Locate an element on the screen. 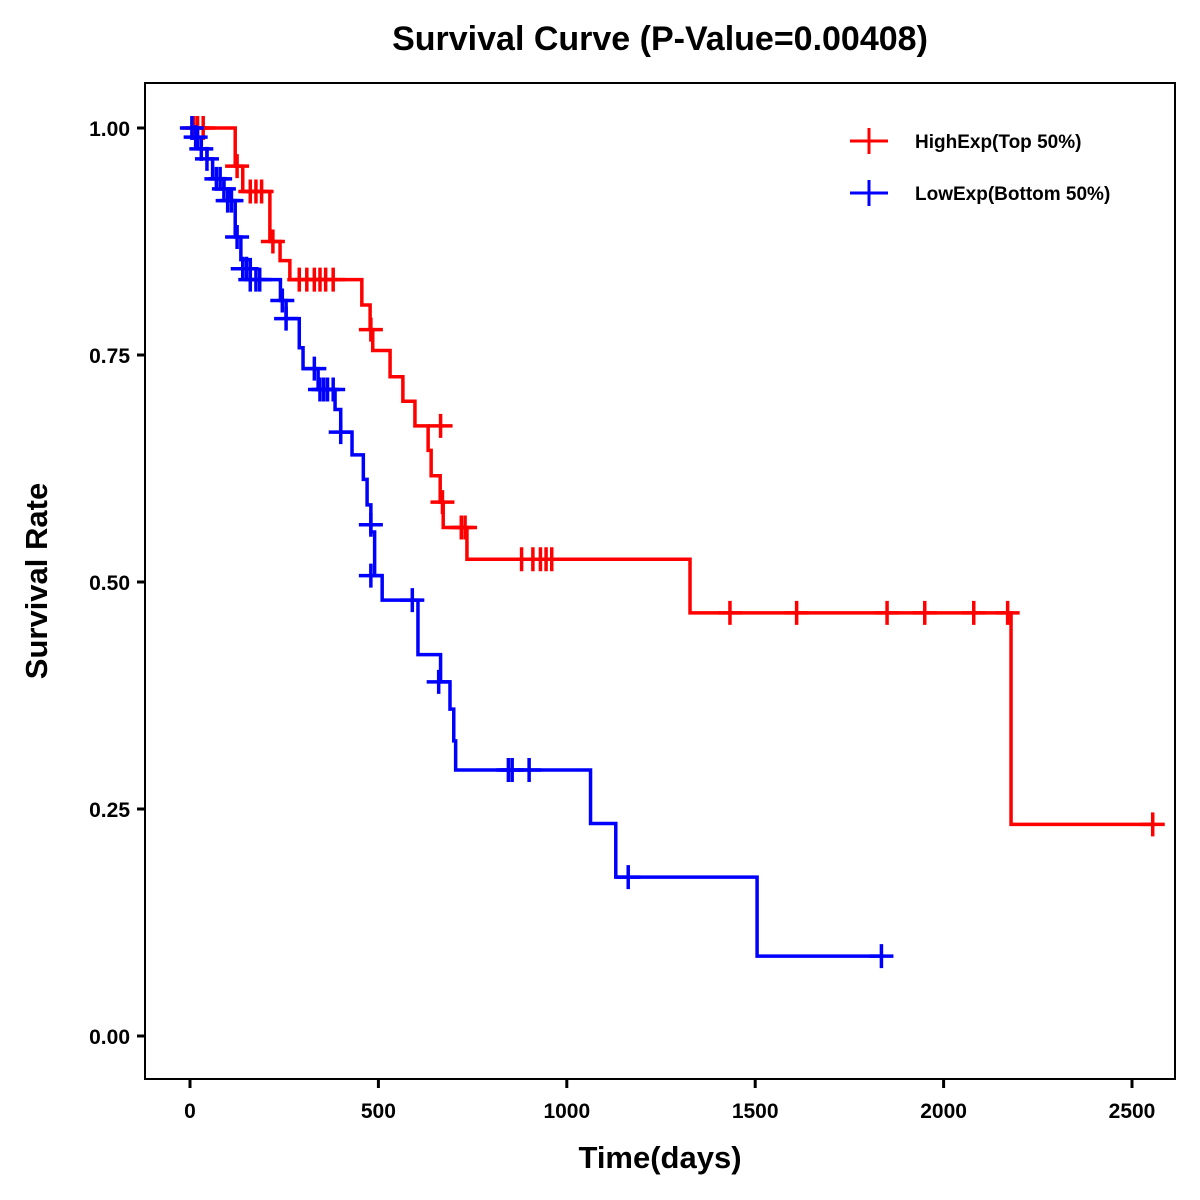 This screenshot has width=1200, height=1200. legend-label-lowexp: LowExp(Bottom 50%) is located at coordinates (1012, 194).